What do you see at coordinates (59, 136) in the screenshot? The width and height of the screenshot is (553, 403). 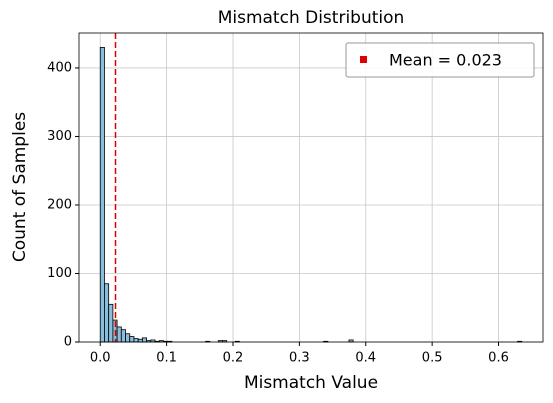 I see `y-tick-label: 300` at bounding box center [59, 136].